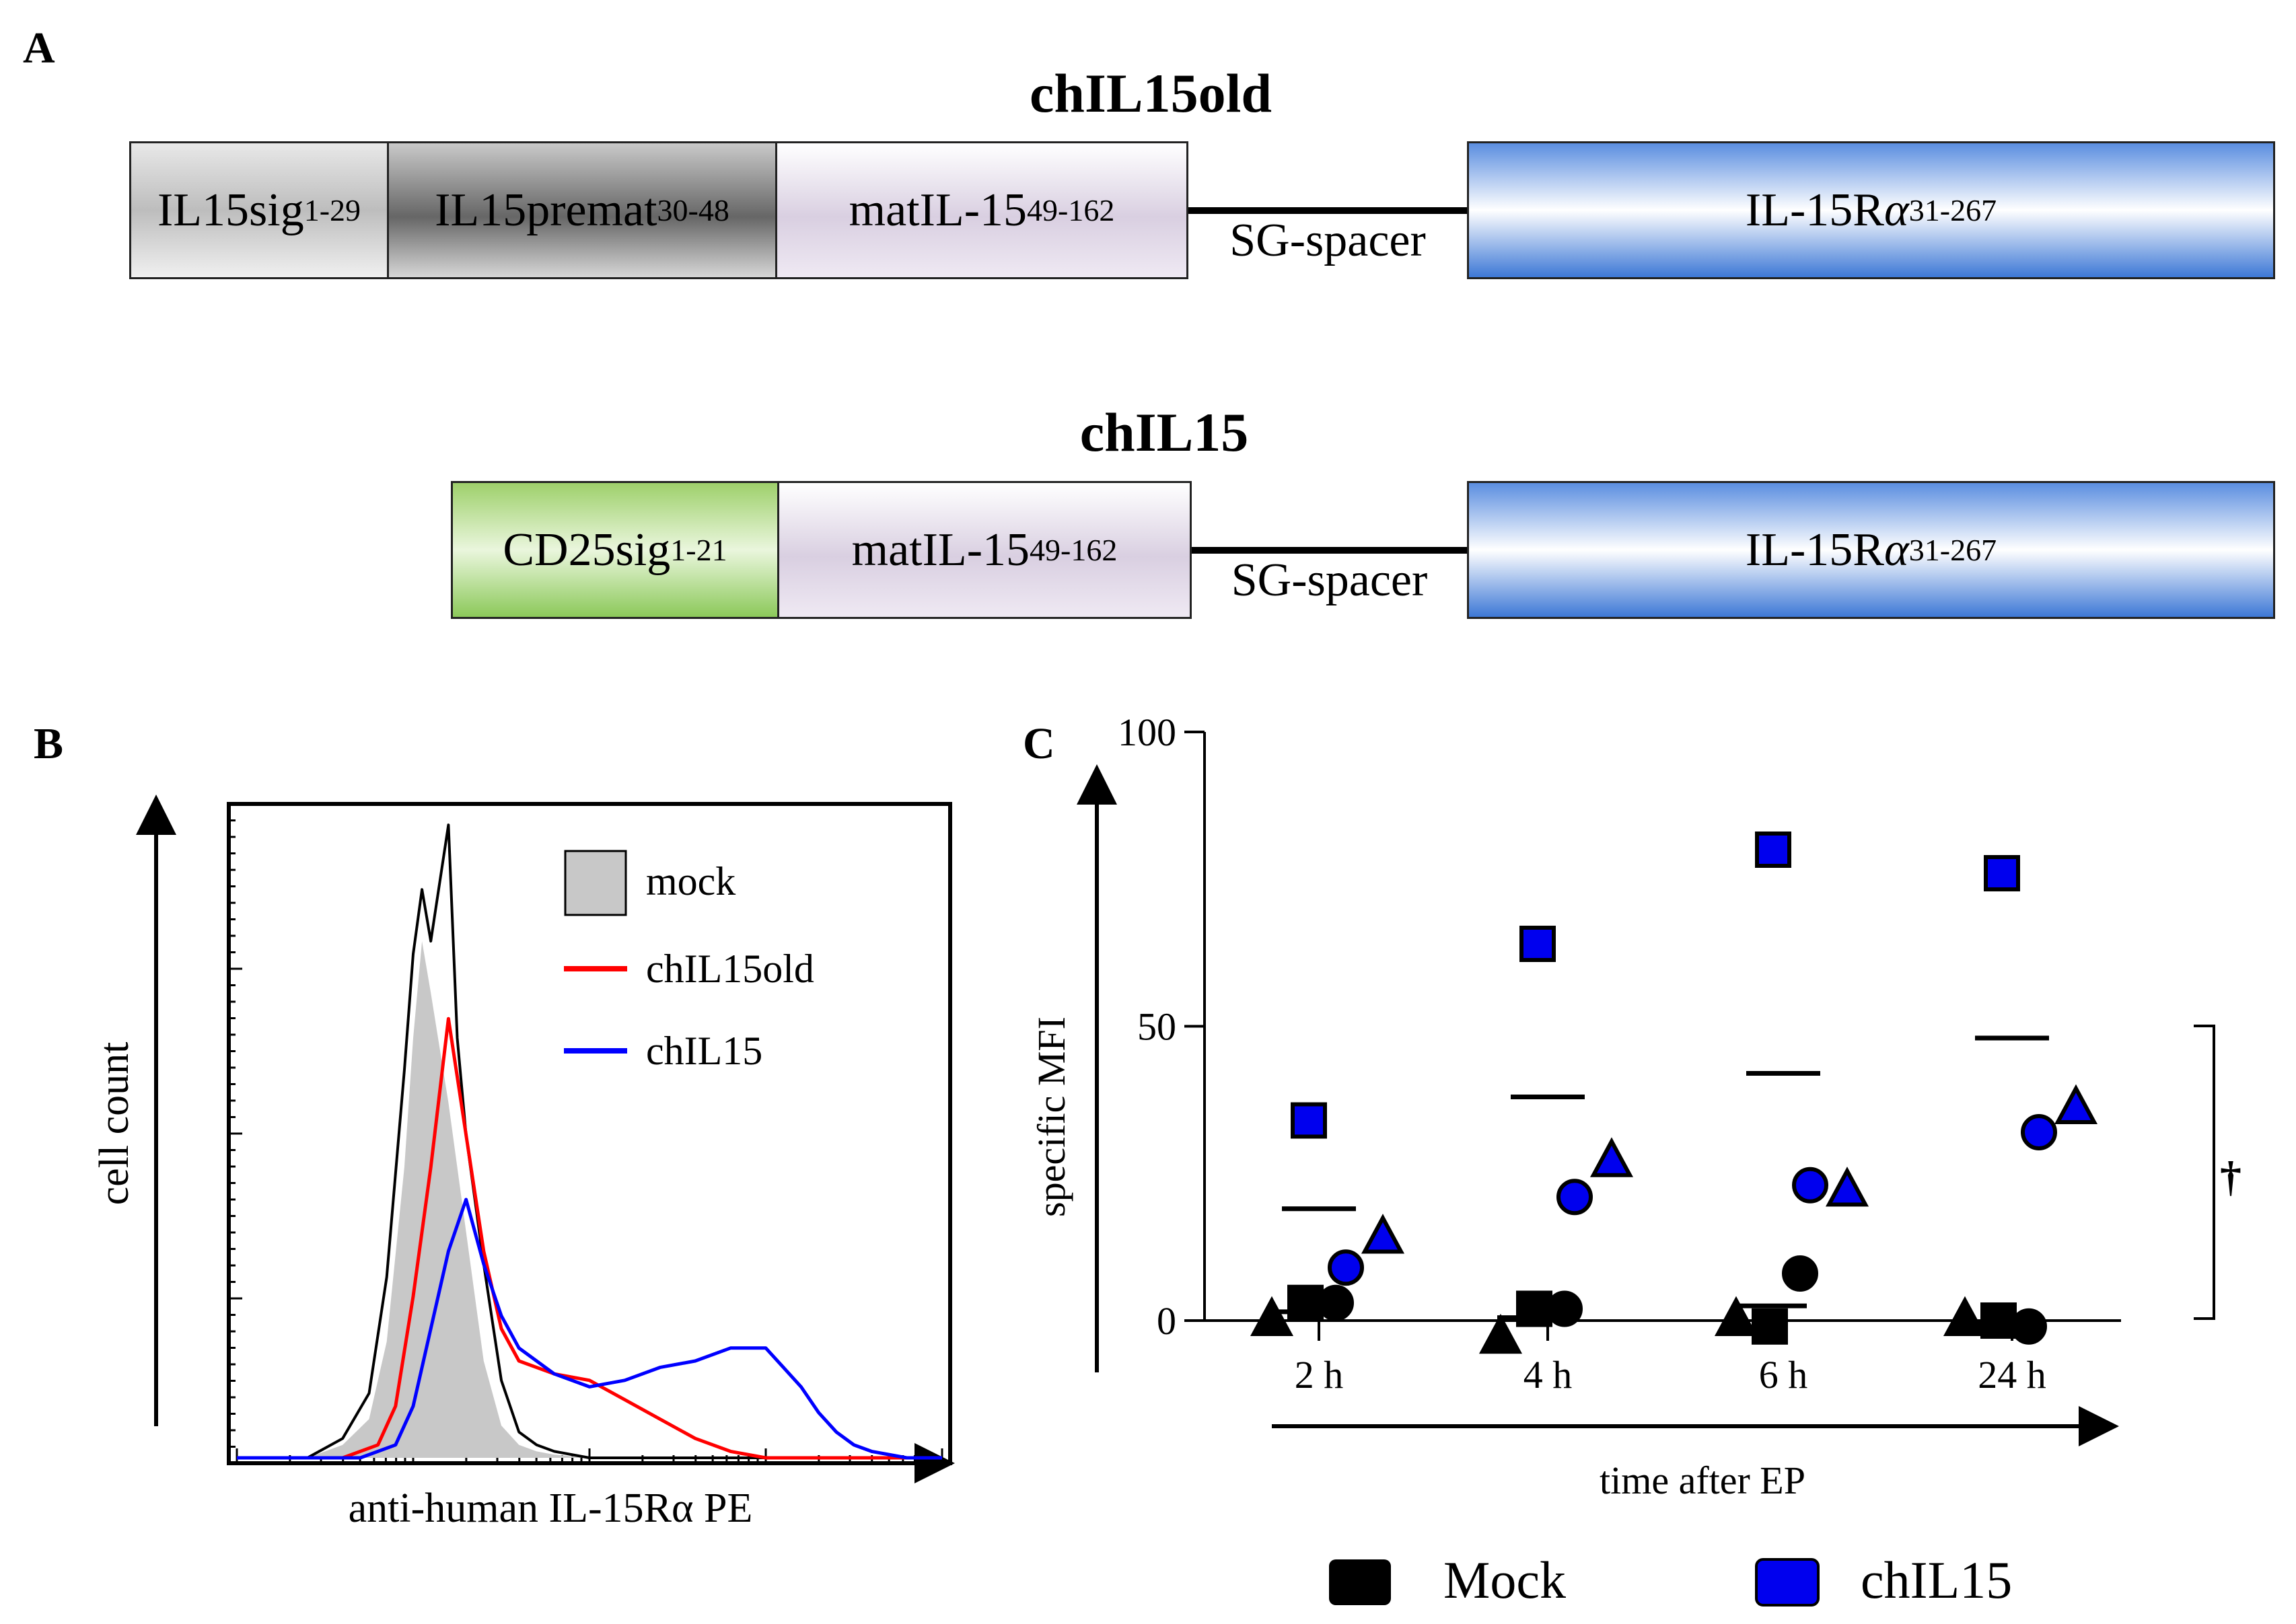 Image resolution: width=2296 pixels, height=1624 pixels. Describe the element at coordinates (2230, 1176) in the screenshot. I see `significance-dagger: †` at that location.